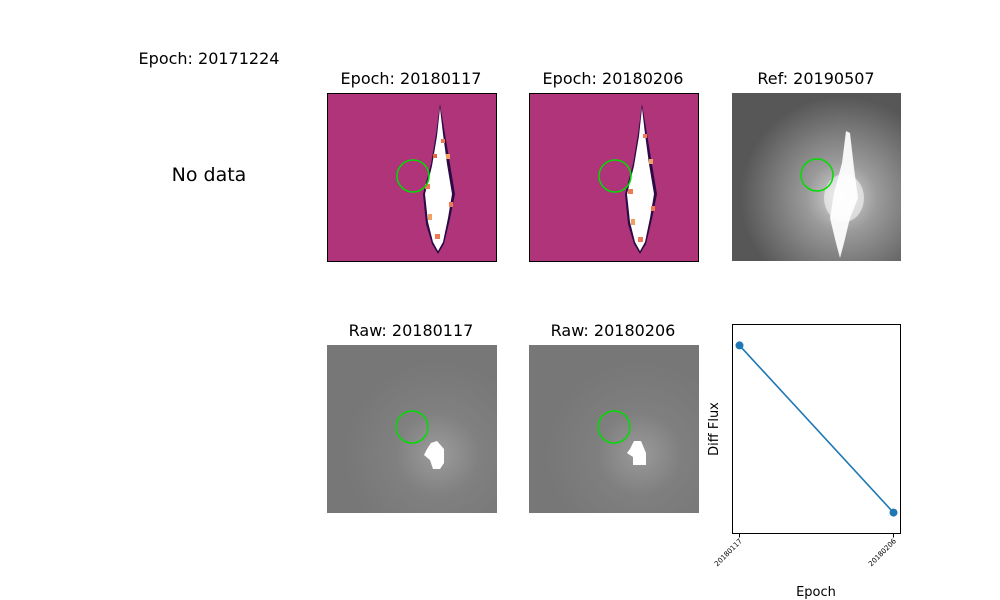  What do you see at coordinates (816, 78) in the screenshot?
I see `ref-panel-title: Ref: 20190507` at bounding box center [816, 78].